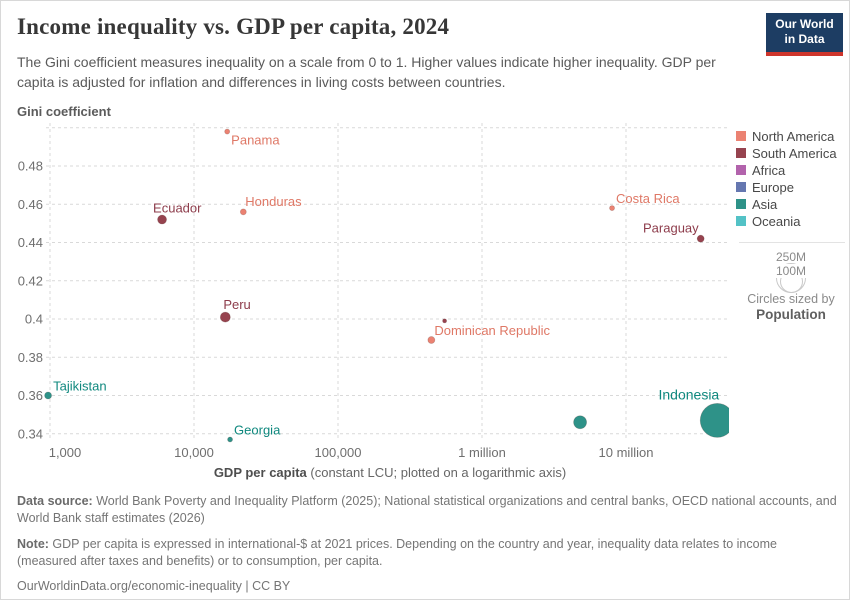 The image size is (850, 601). Describe the element at coordinates (30, 433) in the screenshot. I see `y-tick-label-0.34: 0.34` at that location.